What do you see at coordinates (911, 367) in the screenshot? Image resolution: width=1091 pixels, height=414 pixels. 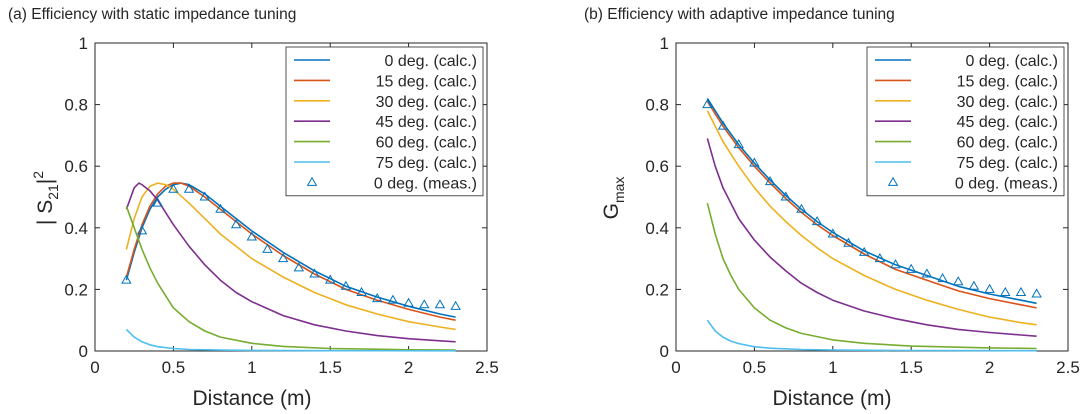 I see `x-tick-label: 1.5` at bounding box center [911, 367].